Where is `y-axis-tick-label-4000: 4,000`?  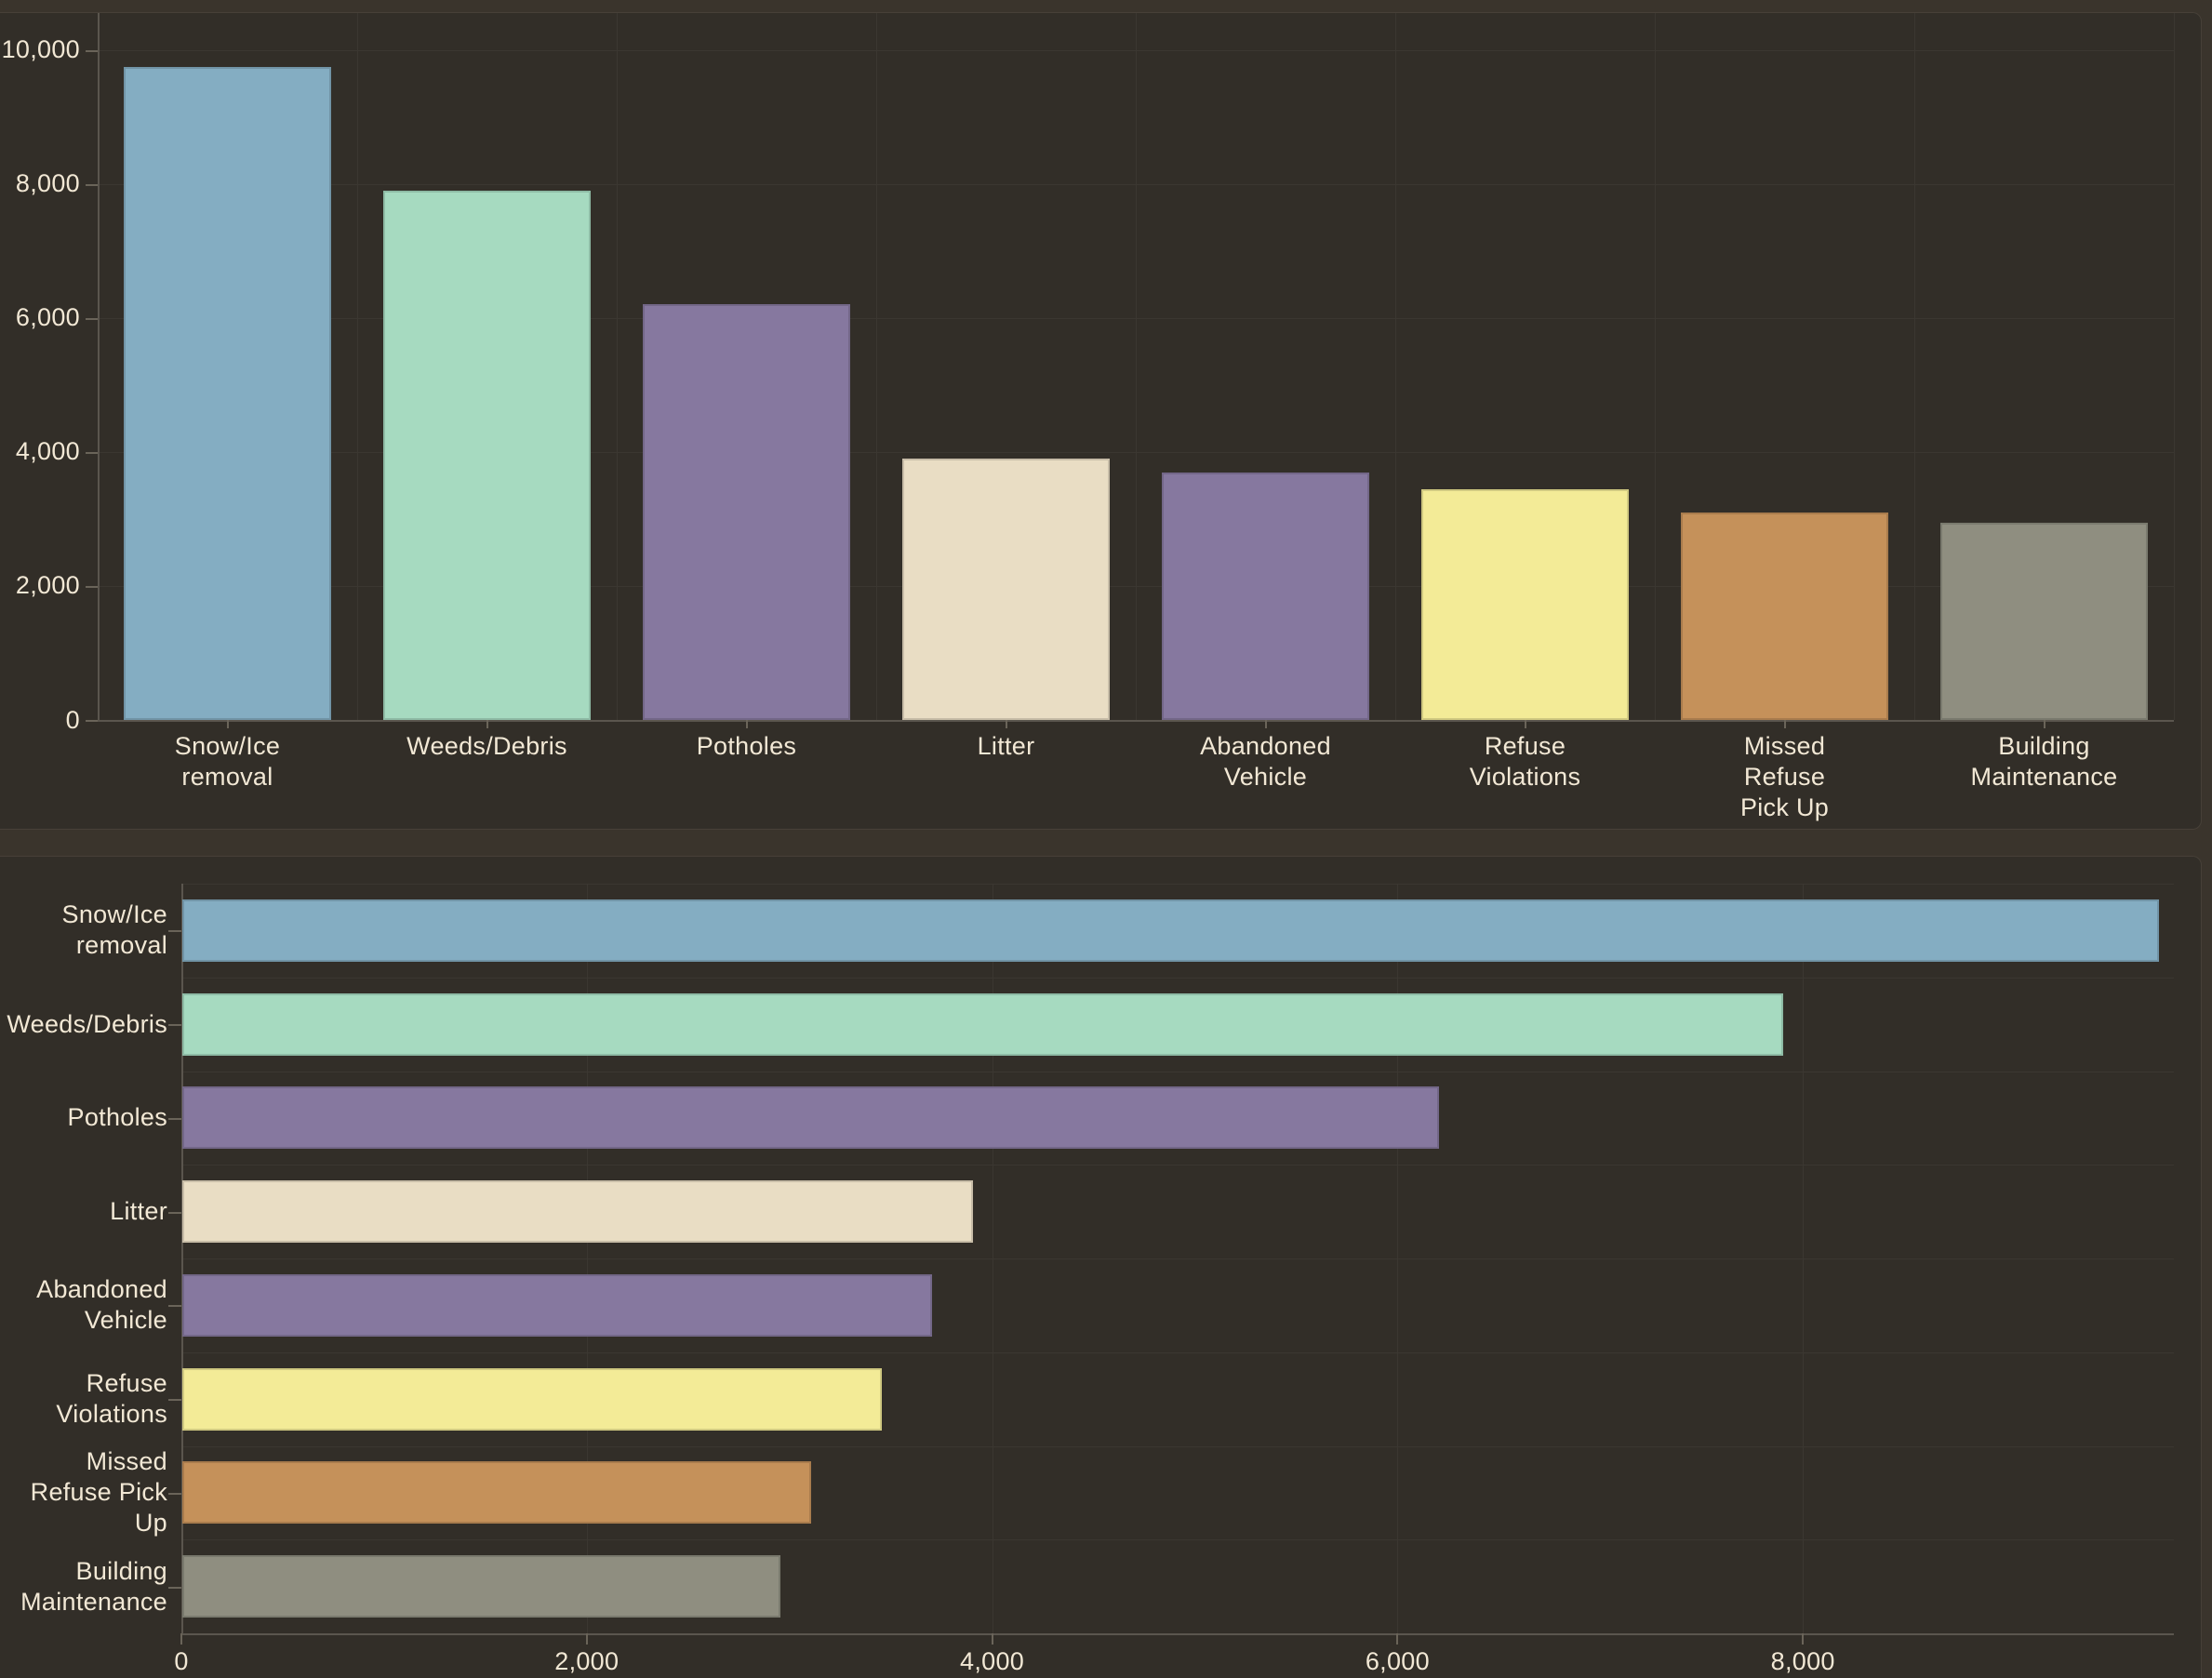 y-axis-tick-label-4000: 4,000 is located at coordinates (47, 452).